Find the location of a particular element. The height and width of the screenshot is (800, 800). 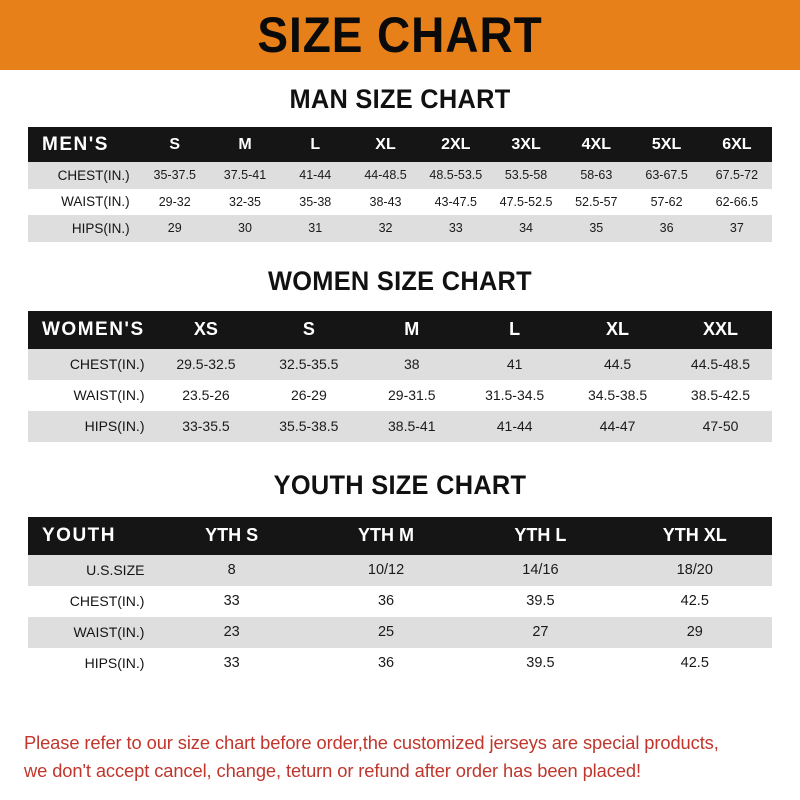

table-cell: 48.5-53.5 is located at coordinates (456, 175).